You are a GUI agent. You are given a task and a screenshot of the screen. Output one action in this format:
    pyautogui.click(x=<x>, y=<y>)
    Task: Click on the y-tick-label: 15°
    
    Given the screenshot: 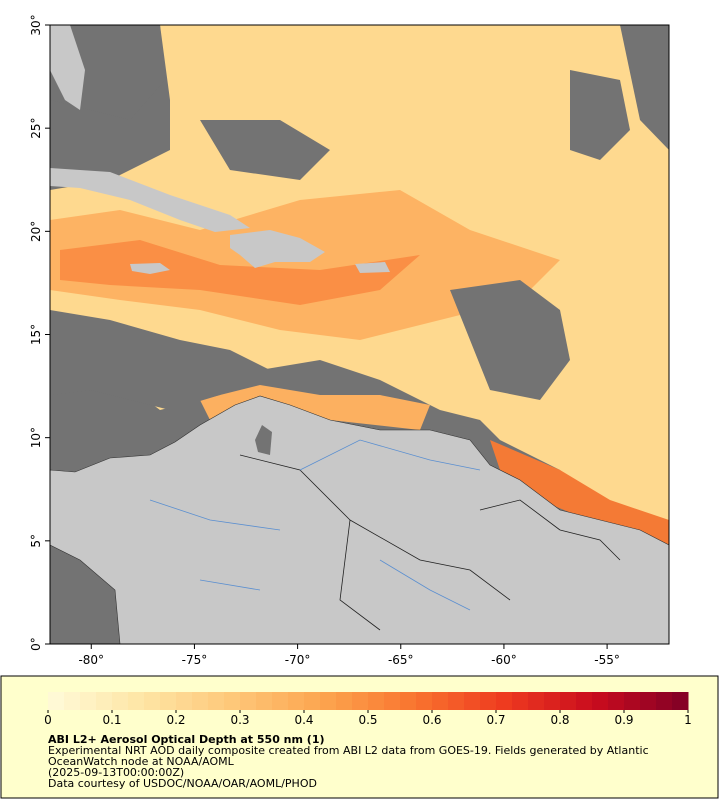 What is the action you would take?
    pyautogui.click(x=36, y=334)
    